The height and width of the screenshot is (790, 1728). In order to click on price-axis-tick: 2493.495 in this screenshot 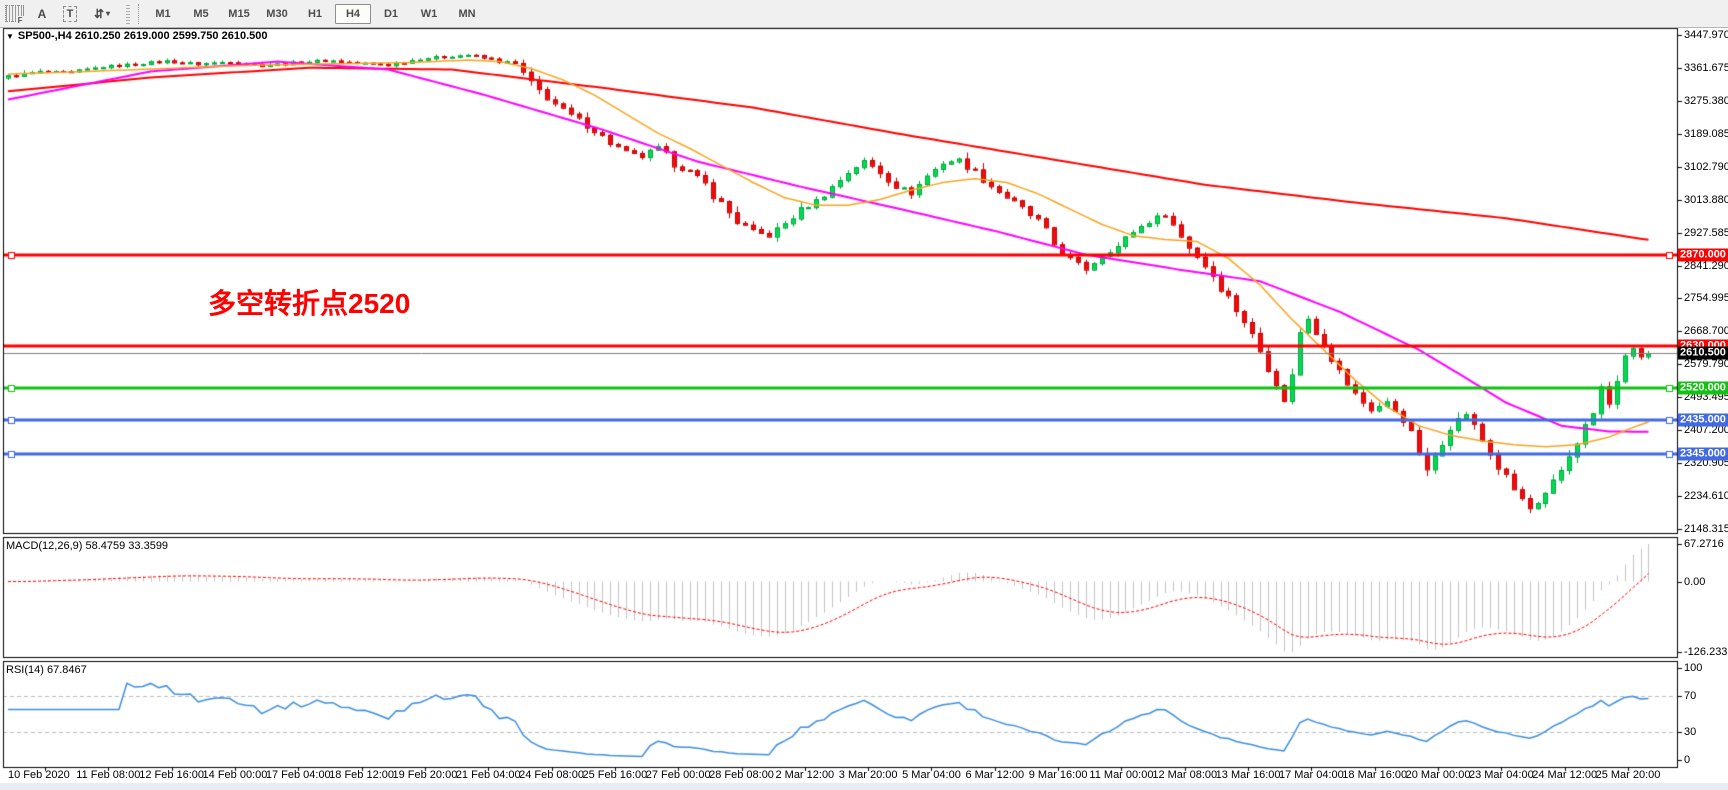, I will do `click(1706, 397)`.